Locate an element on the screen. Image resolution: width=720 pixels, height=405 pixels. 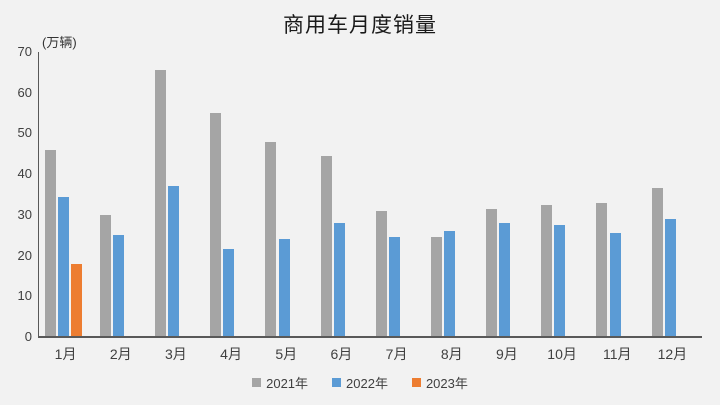
legend-label-2021: 2021年 is located at coordinates (287, 383).